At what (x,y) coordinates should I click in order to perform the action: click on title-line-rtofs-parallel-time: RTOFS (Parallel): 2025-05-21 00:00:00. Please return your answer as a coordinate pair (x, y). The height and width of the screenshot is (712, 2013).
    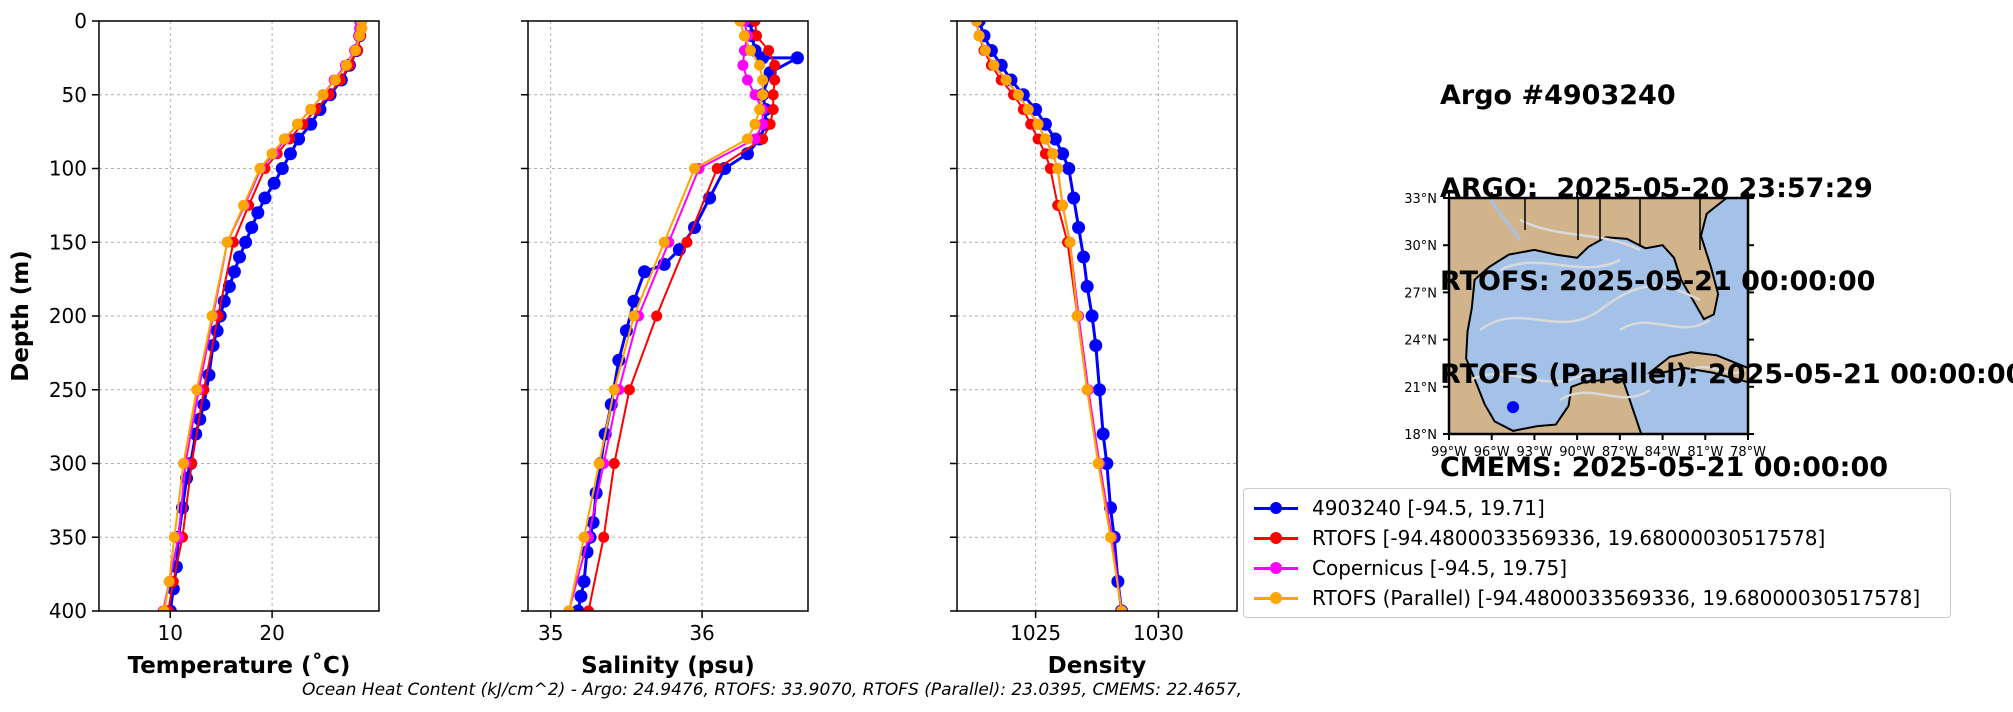
    Looking at the image, I should click on (1726, 374).